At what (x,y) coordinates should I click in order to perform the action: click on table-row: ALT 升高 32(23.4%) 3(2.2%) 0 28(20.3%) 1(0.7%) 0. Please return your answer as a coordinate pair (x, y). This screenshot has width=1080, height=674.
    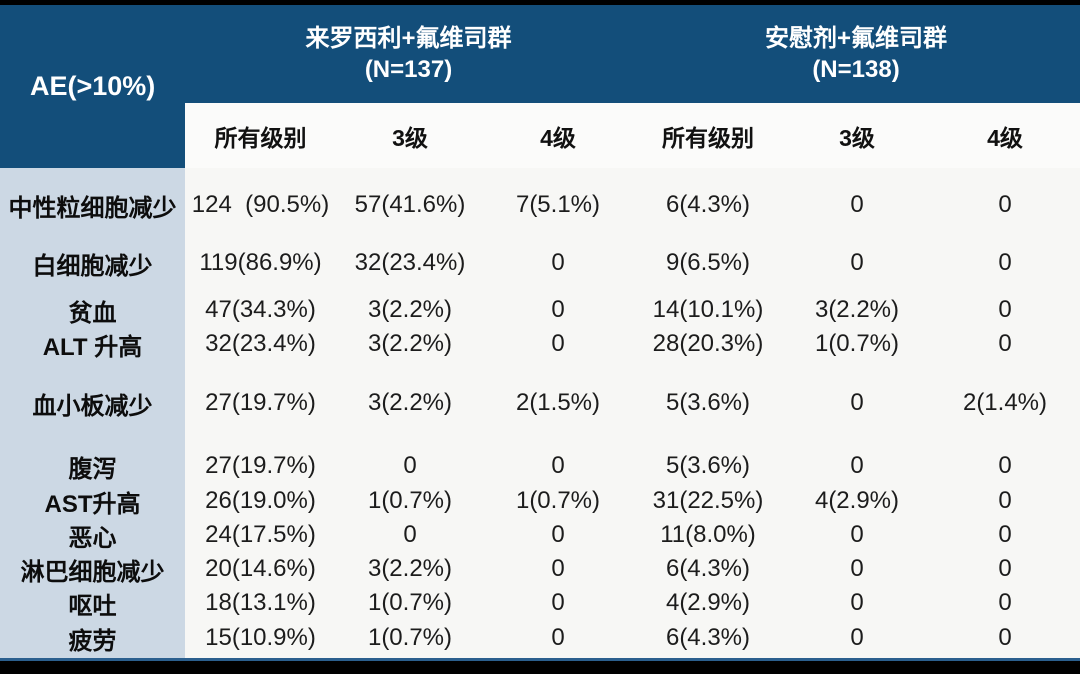
    Looking at the image, I should click on (540, 344).